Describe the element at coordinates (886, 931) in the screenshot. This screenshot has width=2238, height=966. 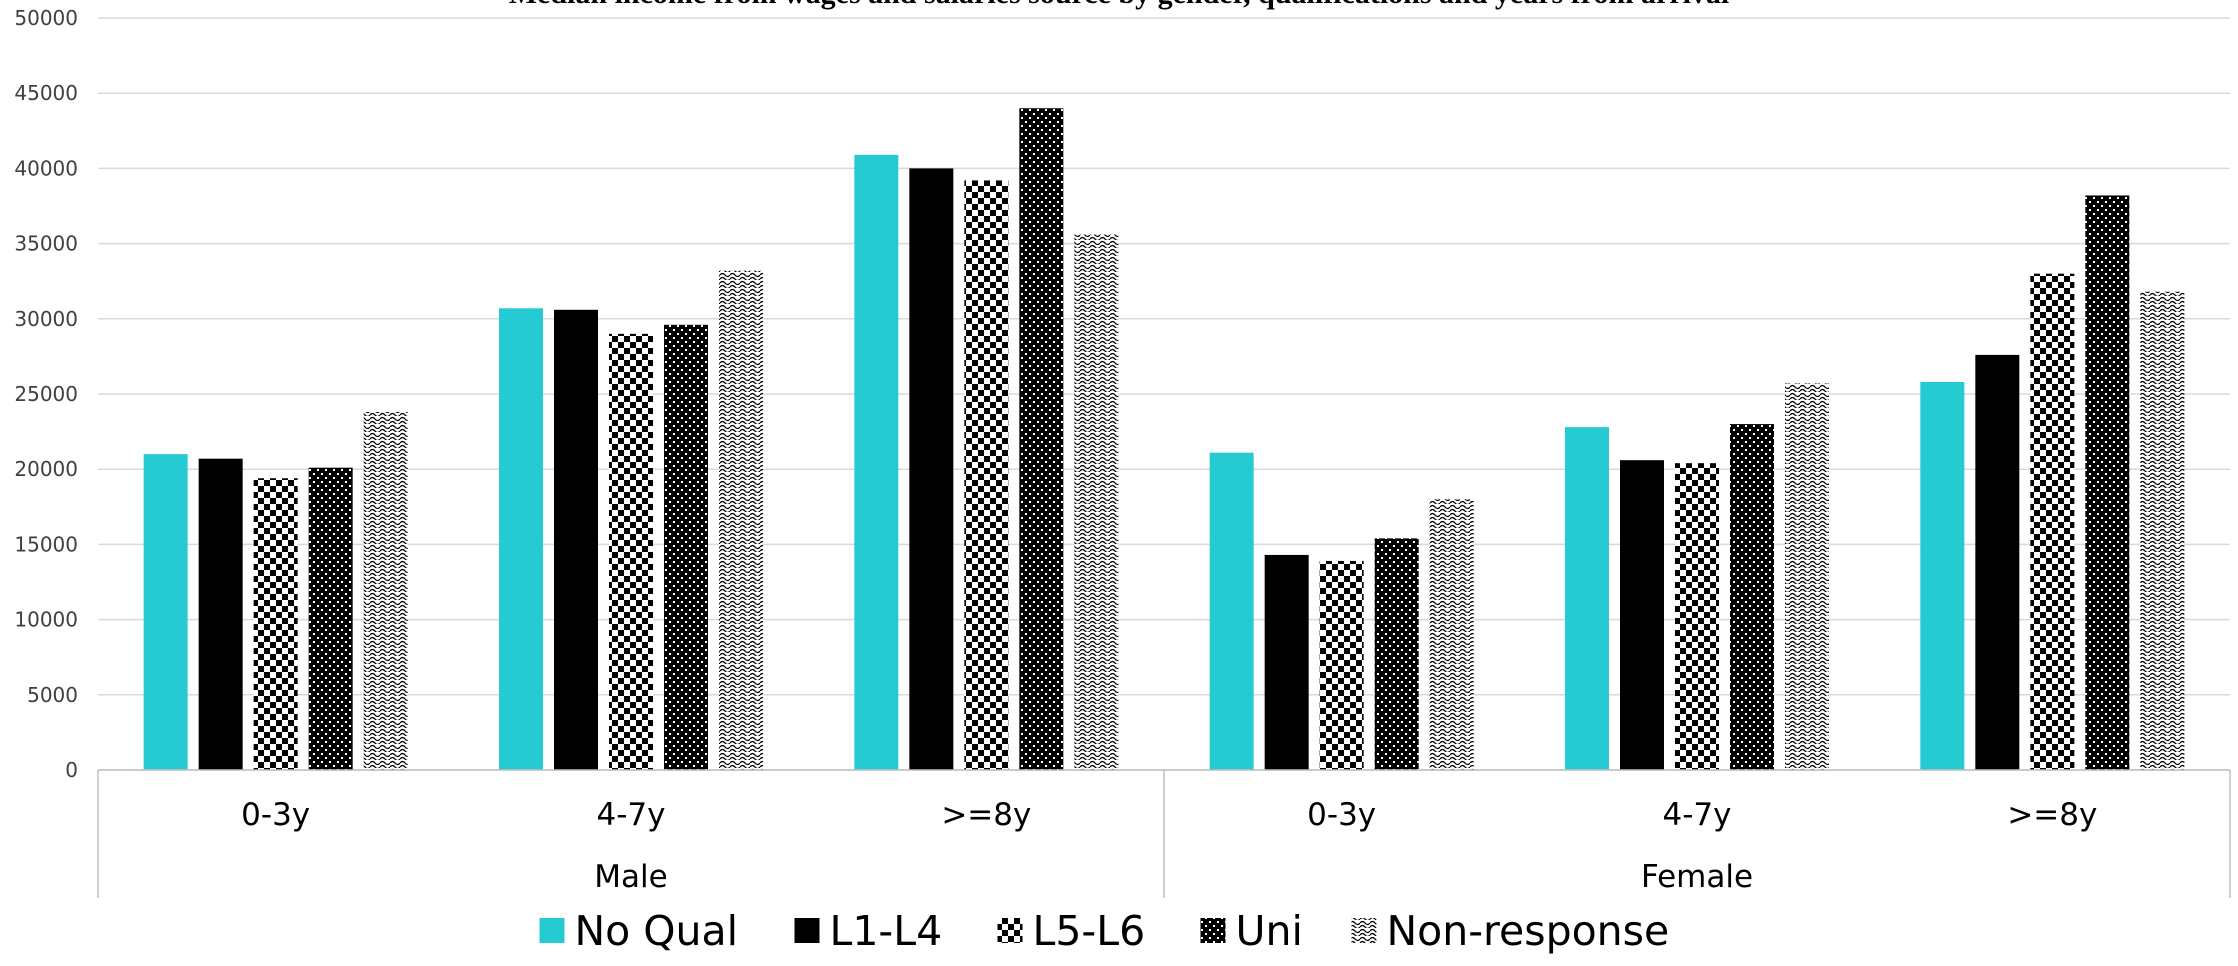
I see `legend-label: L1-L4` at that location.